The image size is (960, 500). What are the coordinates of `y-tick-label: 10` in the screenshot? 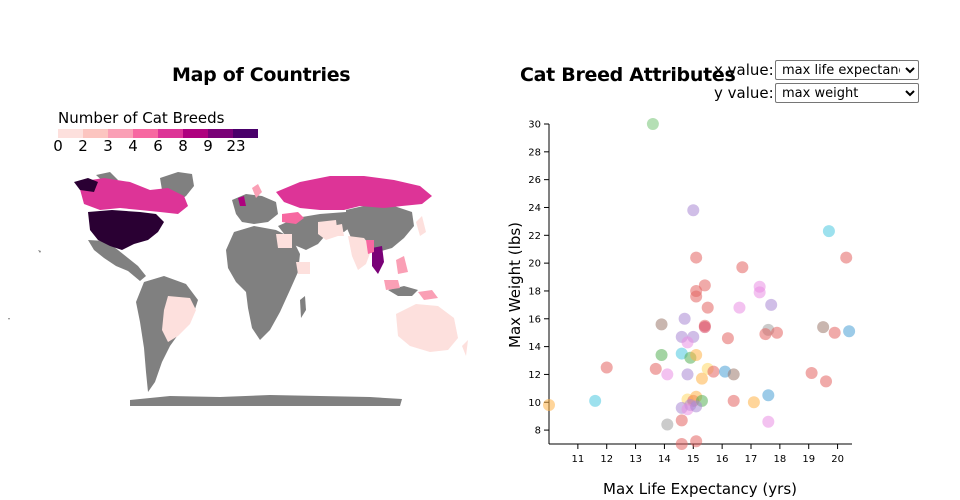 It's located at (534, 403).